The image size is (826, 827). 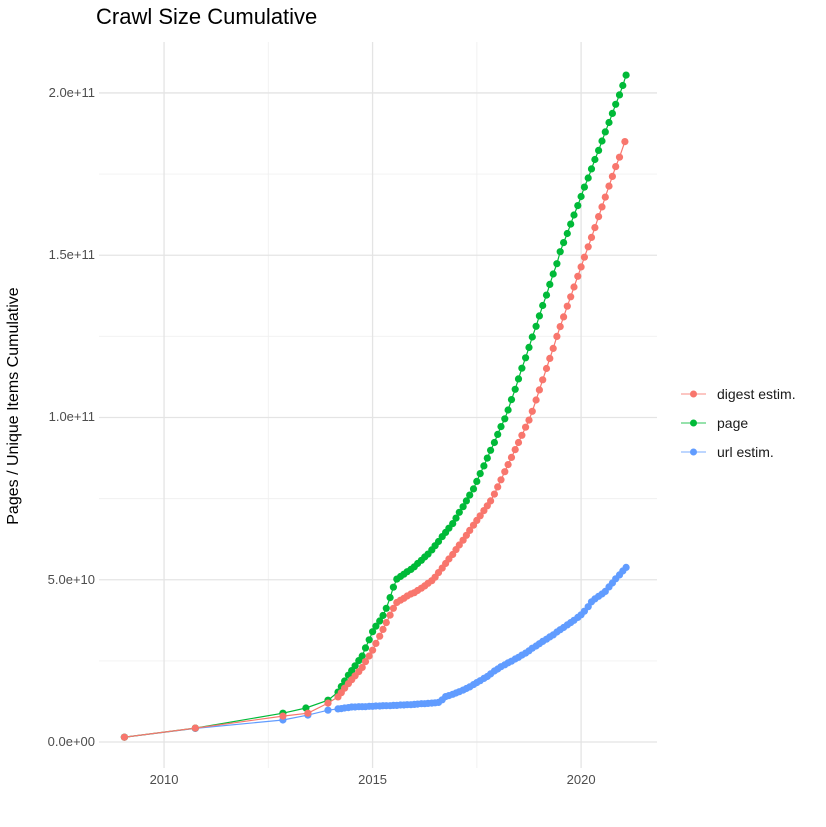 I want to click on x-tick-label: 2020, so click(x=581, y=779).